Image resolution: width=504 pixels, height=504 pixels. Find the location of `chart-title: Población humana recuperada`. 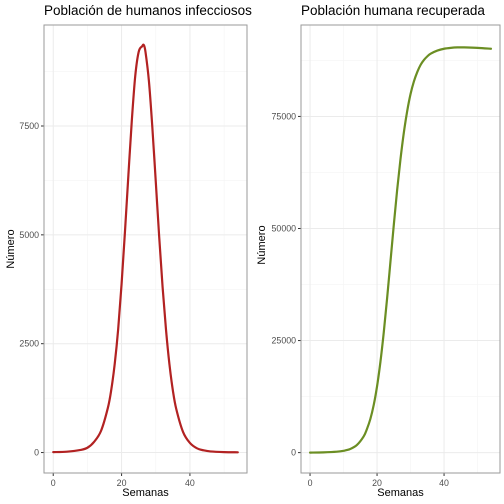

chart-title: Población humana recuperada is located at coordinates (393, 10).